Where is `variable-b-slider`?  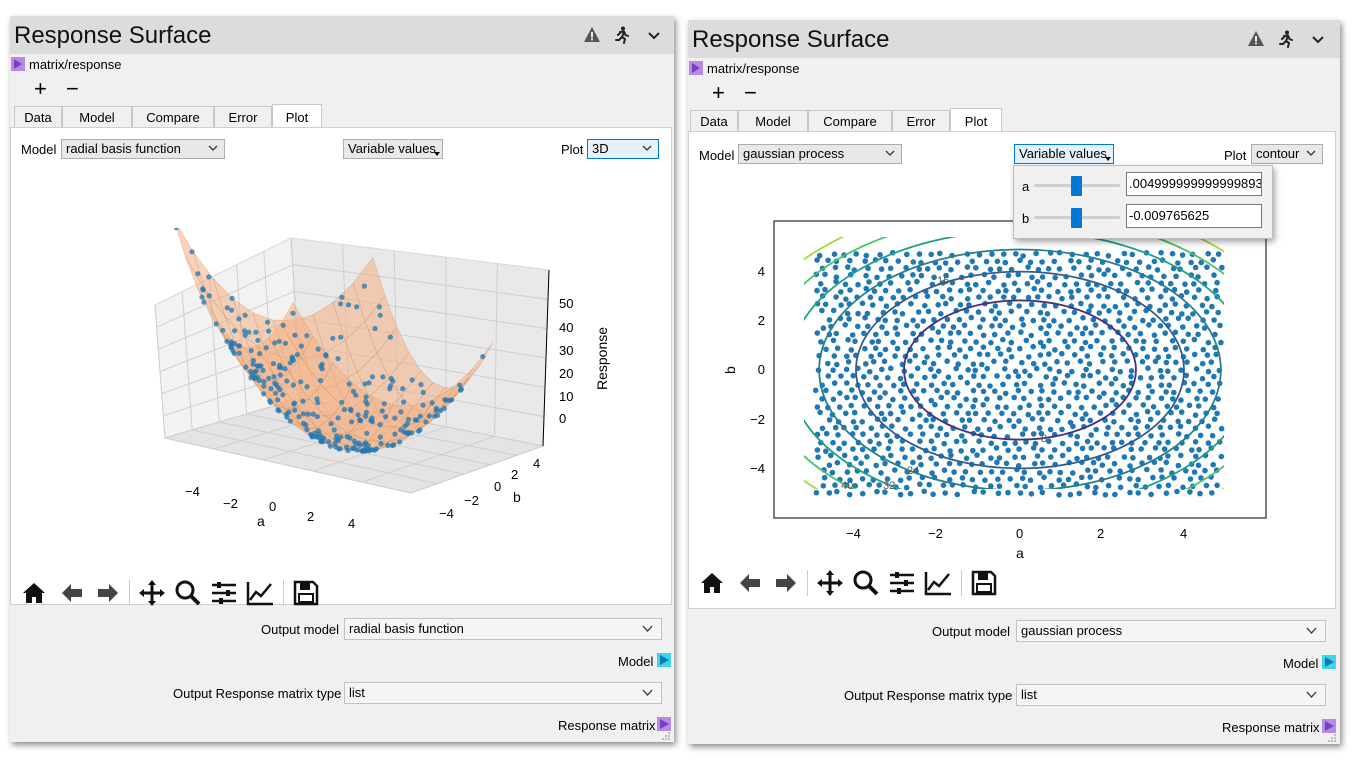 variable-b-slider is located at coordinates (1077, 218).